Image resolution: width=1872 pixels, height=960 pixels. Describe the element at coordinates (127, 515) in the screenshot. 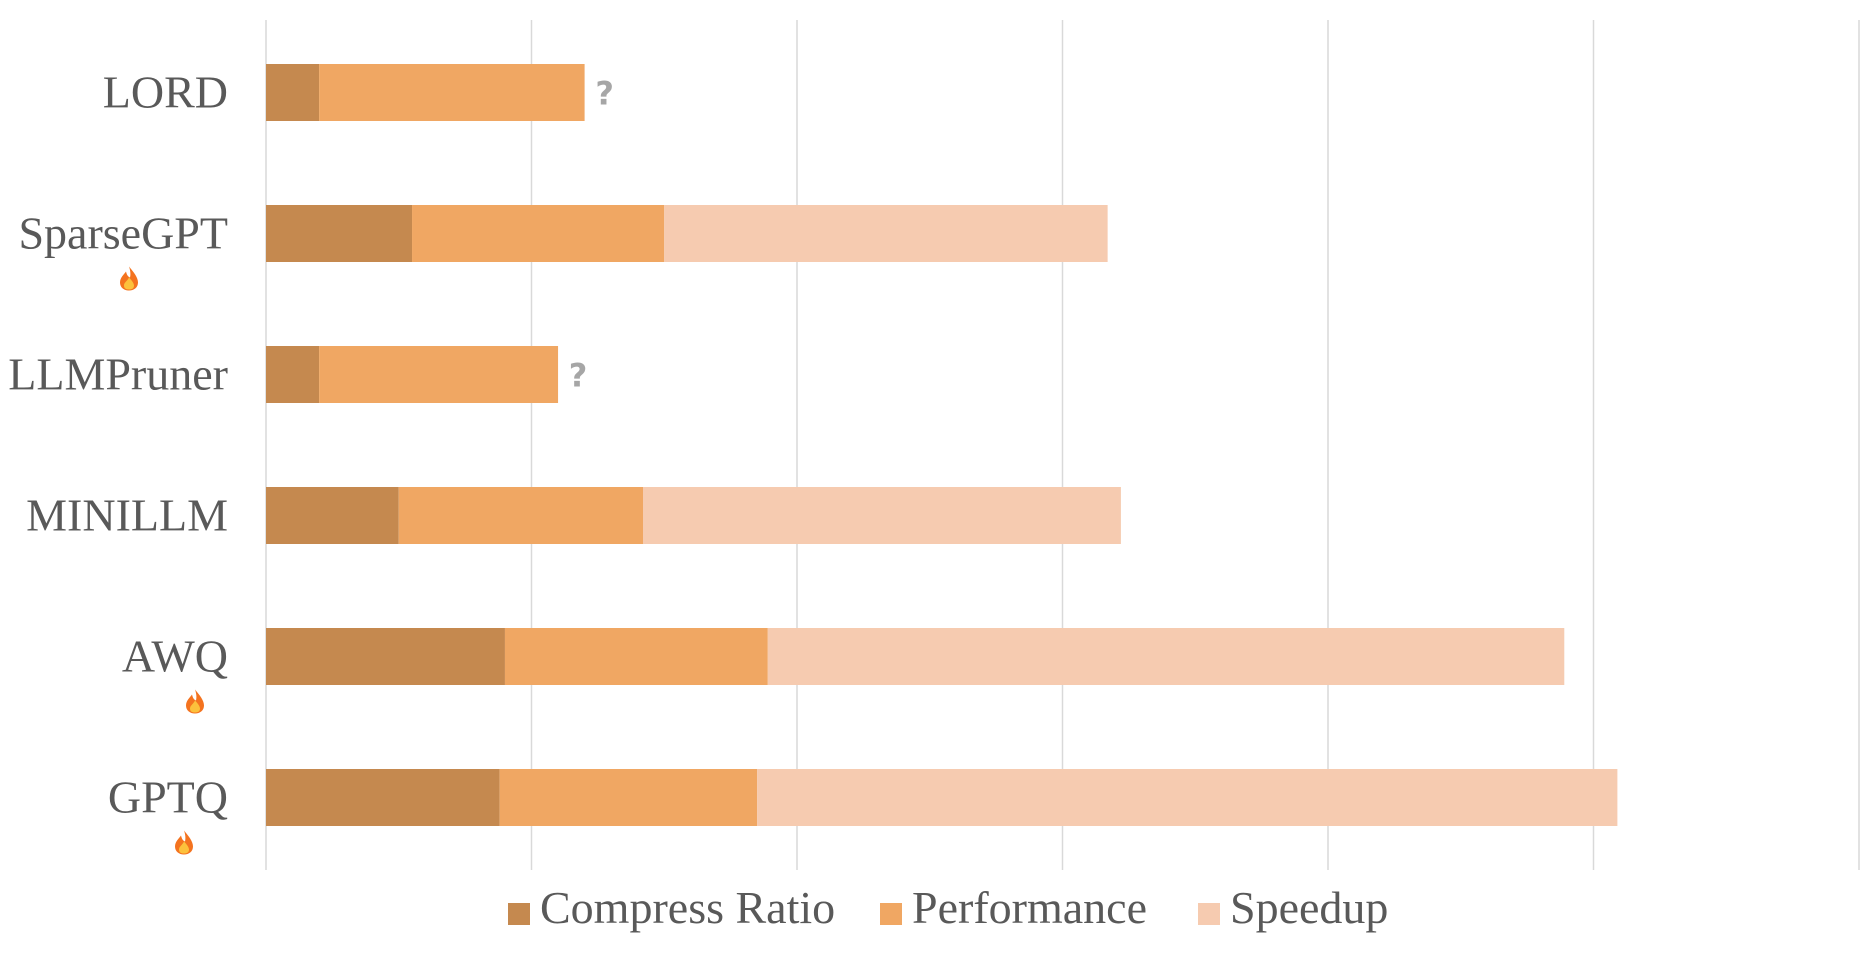

I see `category-label-minillm: MINILLM` at that location.